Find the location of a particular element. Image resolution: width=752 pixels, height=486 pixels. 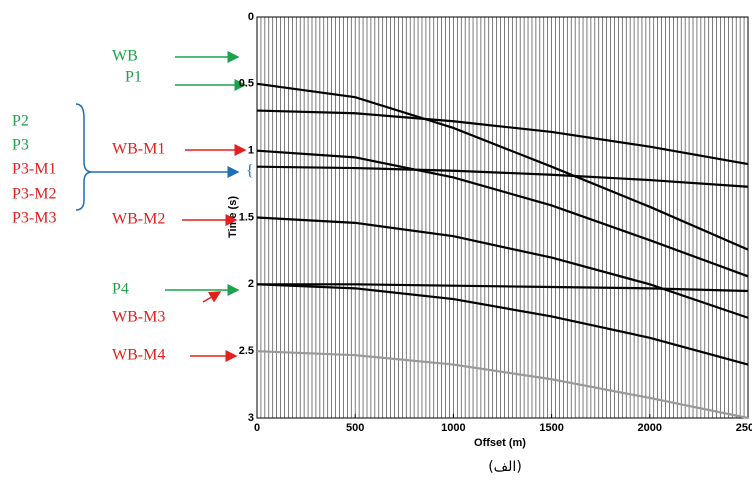

x-tick-label: 2000 is located at coordinates (650, 428).